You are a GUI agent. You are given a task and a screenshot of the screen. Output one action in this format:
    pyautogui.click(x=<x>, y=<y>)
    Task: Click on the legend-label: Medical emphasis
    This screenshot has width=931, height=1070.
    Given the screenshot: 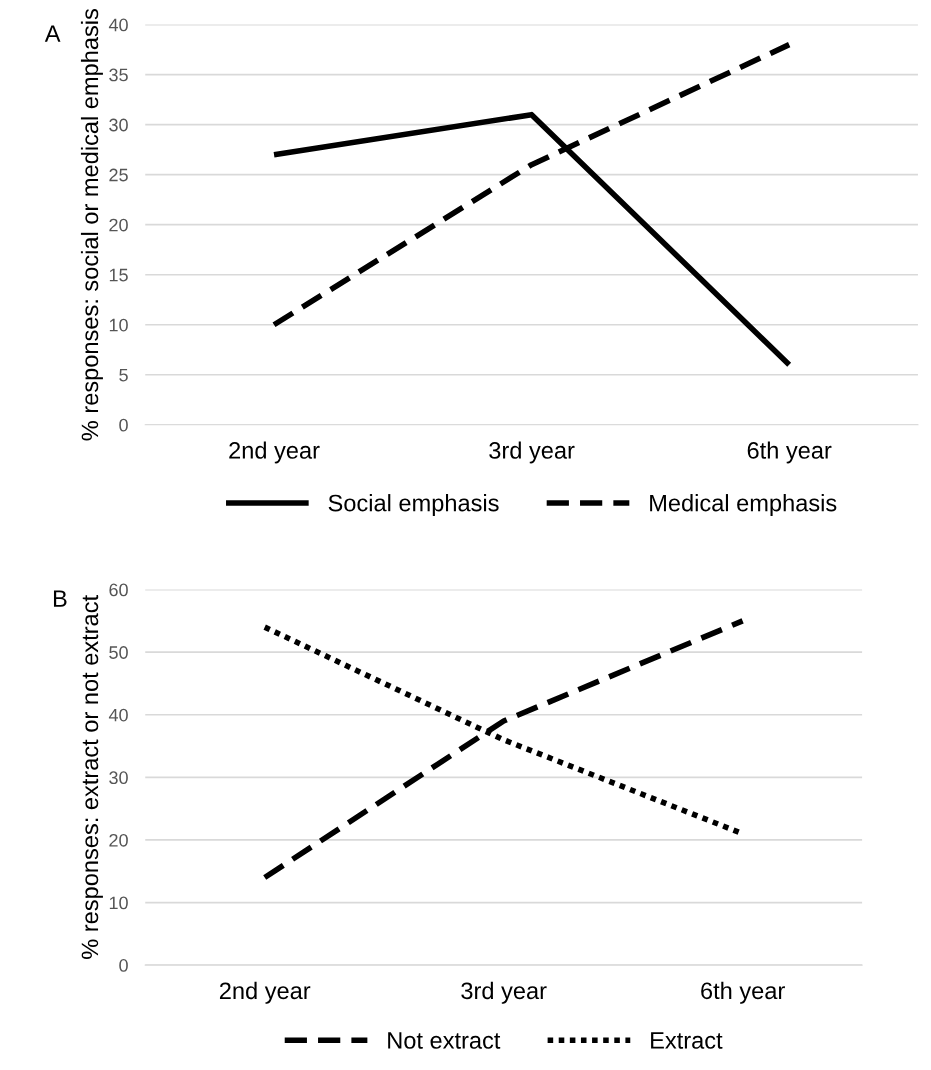 What is the action you would take?
    pyautogui.click(x=743, y=505)
    